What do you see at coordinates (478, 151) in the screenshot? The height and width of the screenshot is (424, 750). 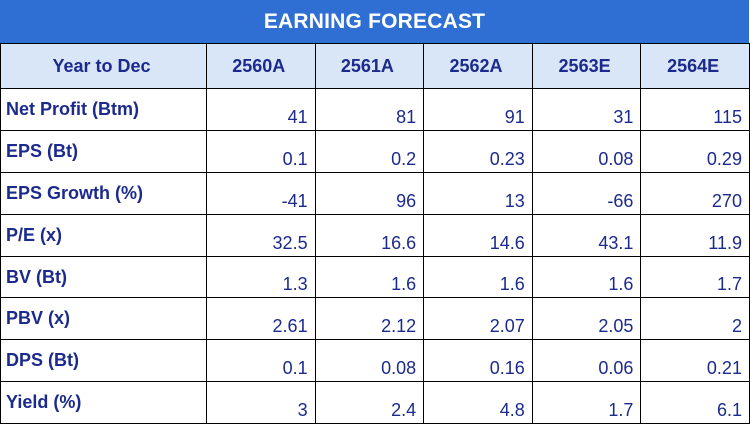 I see `cell-value: 0.23` at bounding box center [478, 151].